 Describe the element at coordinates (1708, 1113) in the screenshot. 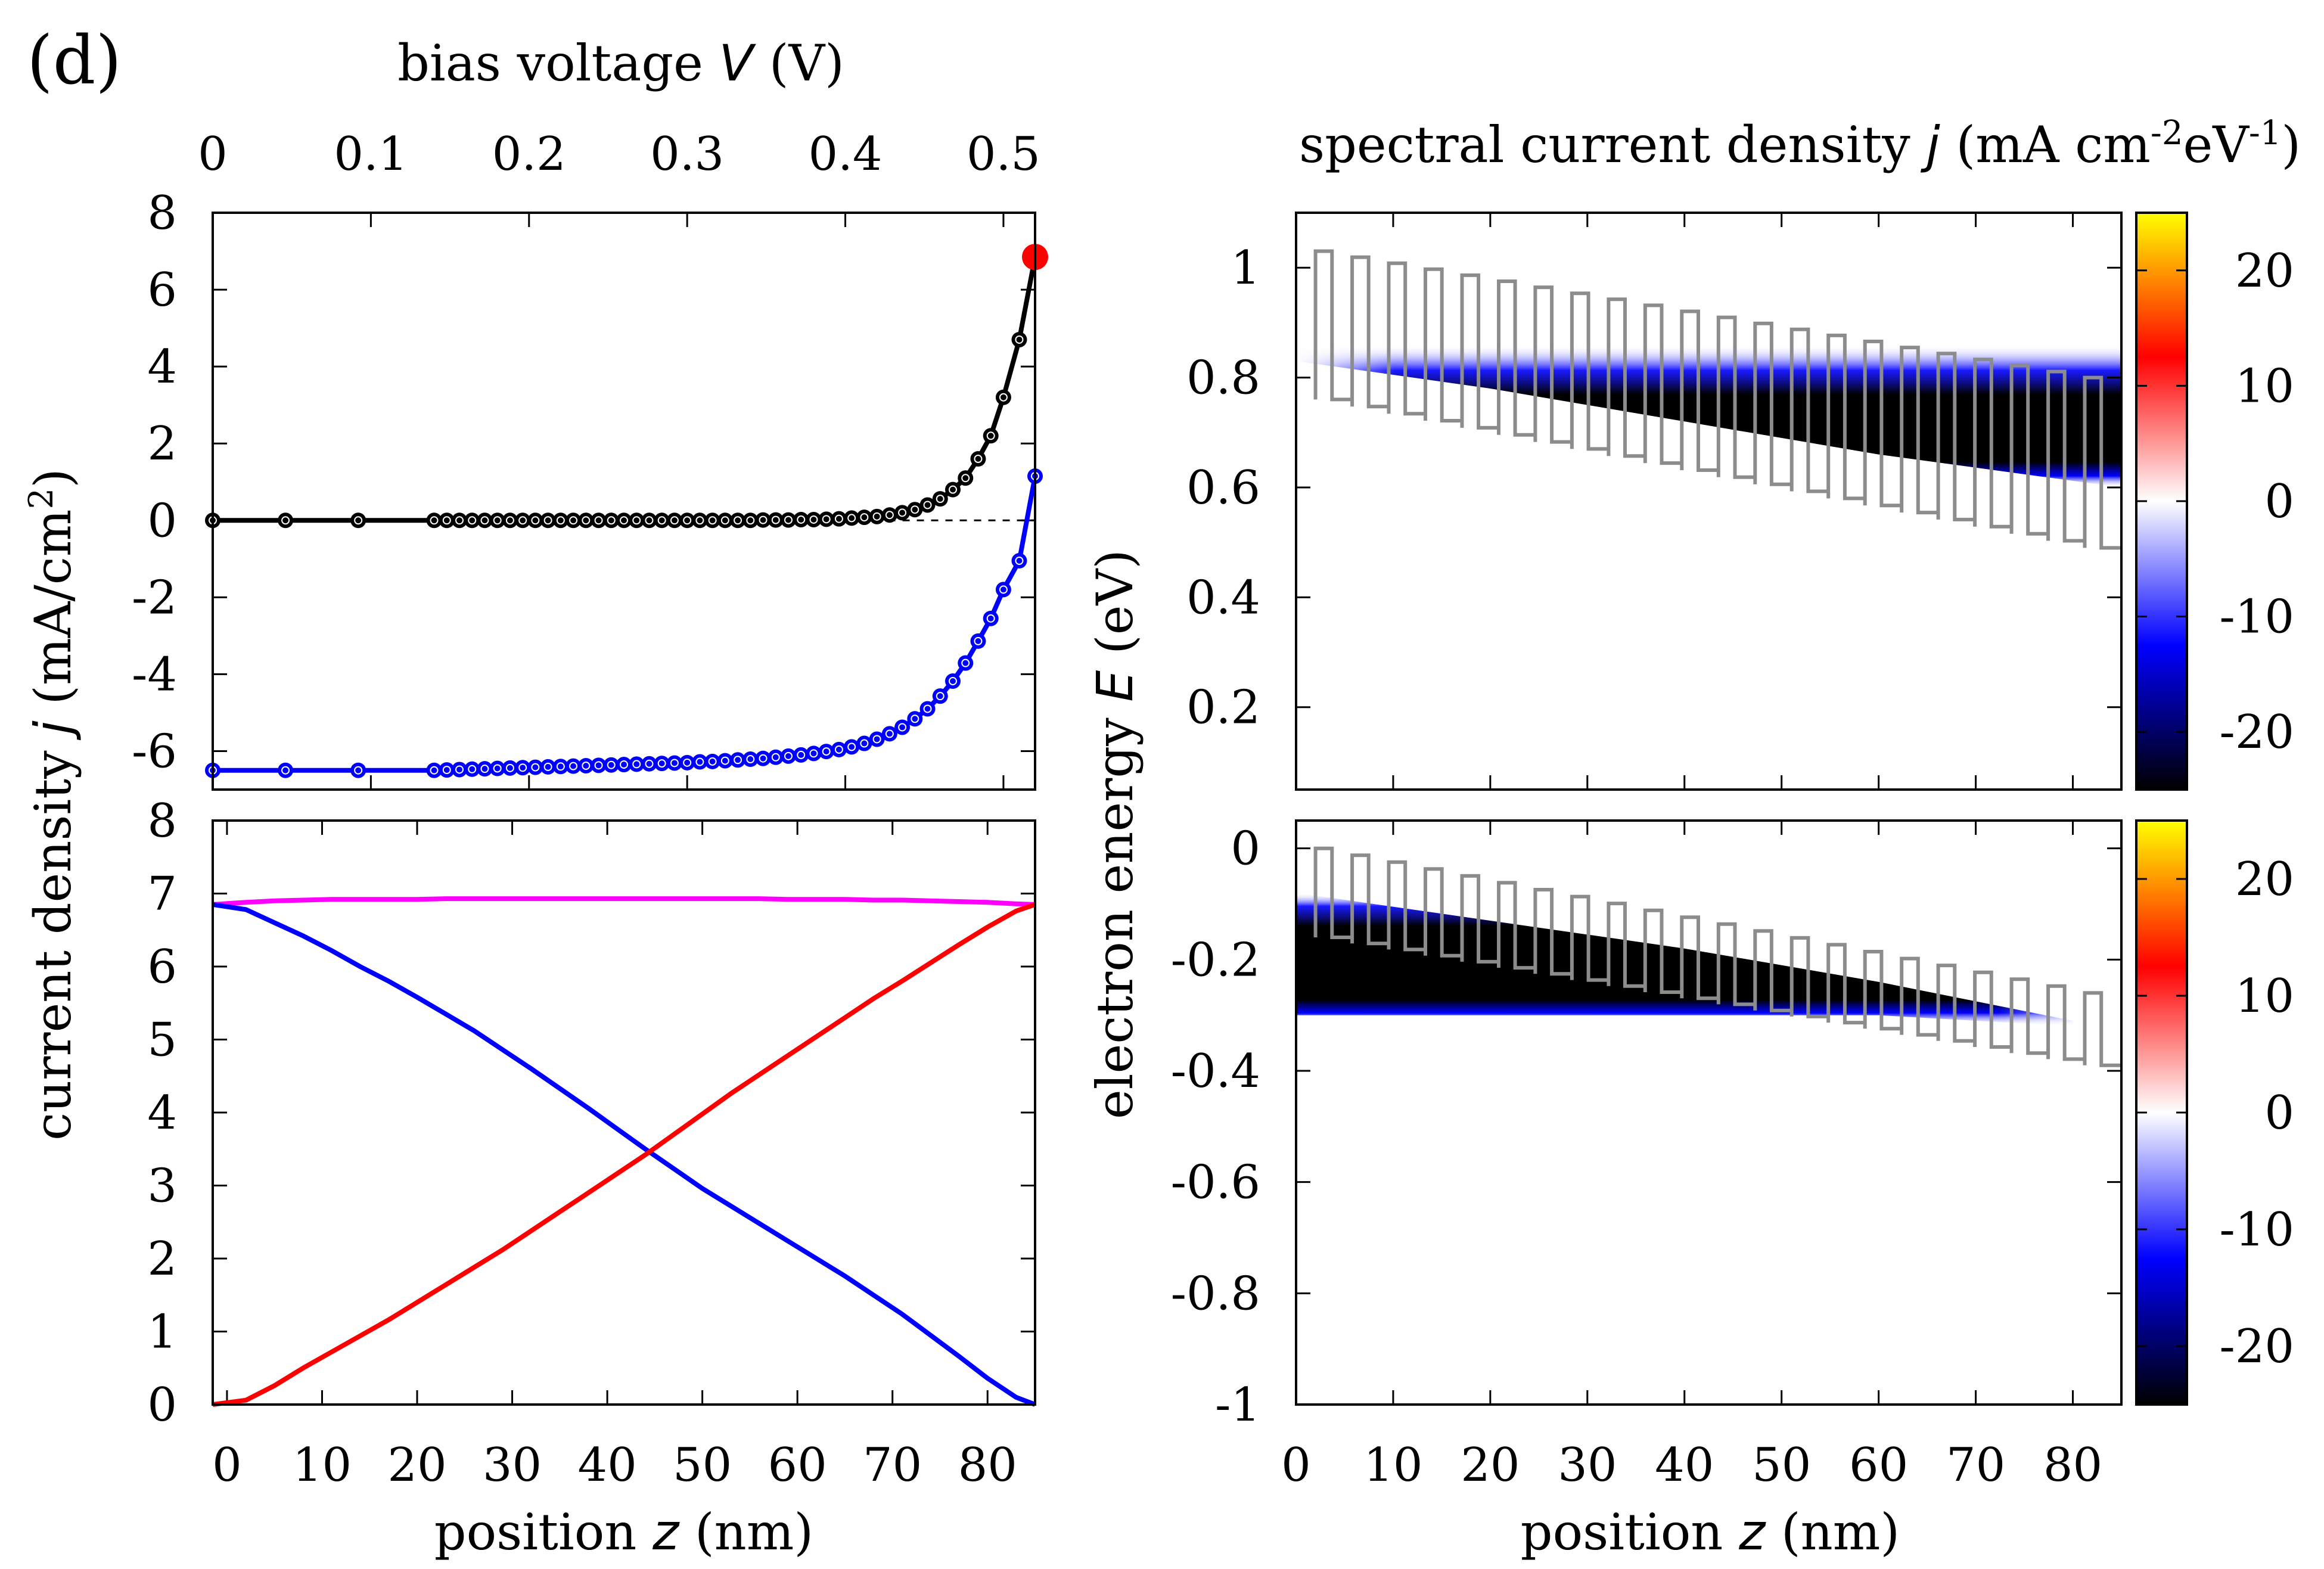

I see `hole-band-fade-right` at that location.